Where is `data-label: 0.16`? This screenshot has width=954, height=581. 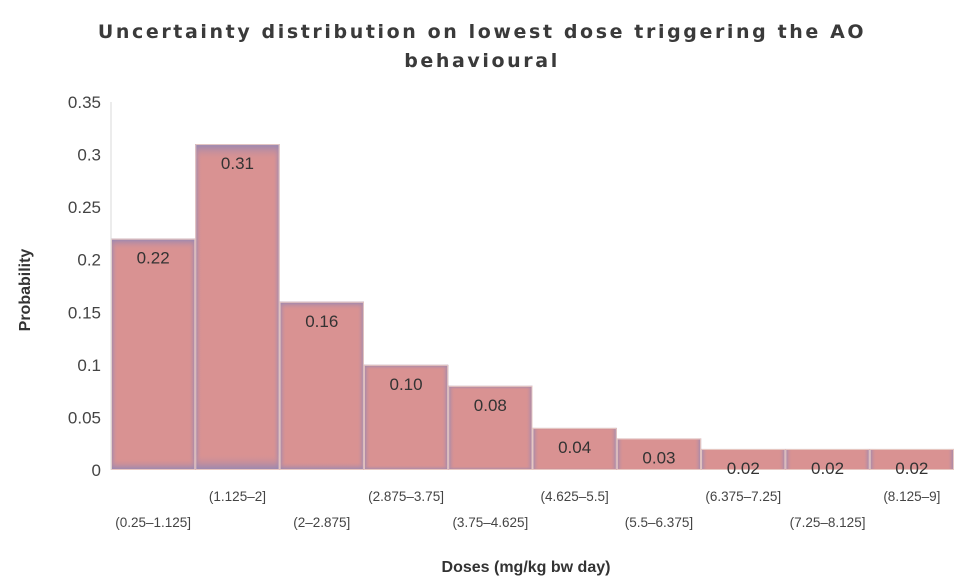
data-label: 0.16 is located at coordinates (321, 321).